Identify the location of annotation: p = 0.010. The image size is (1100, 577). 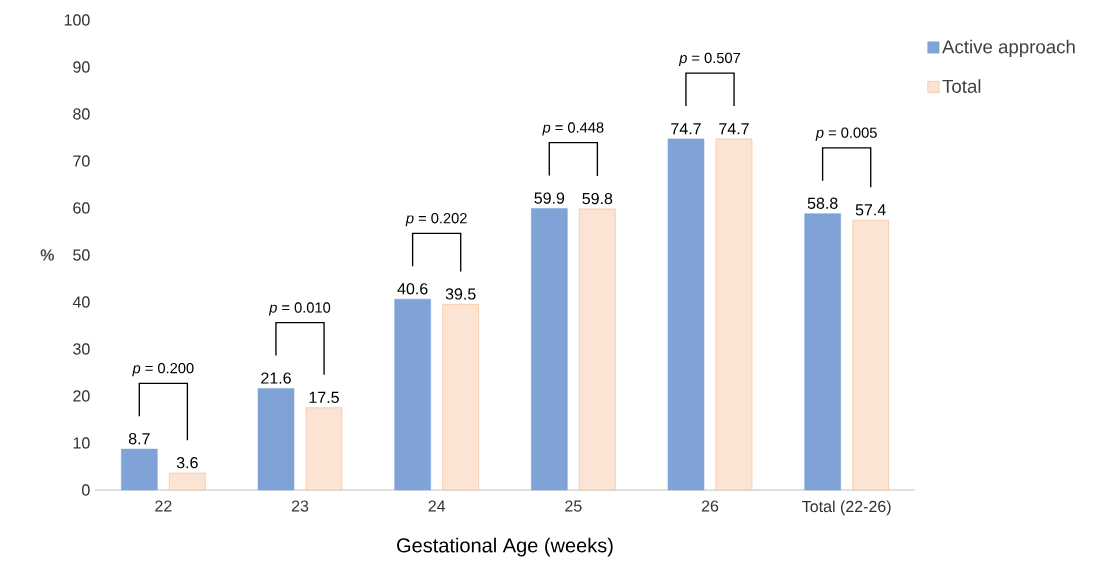
(299, 309).